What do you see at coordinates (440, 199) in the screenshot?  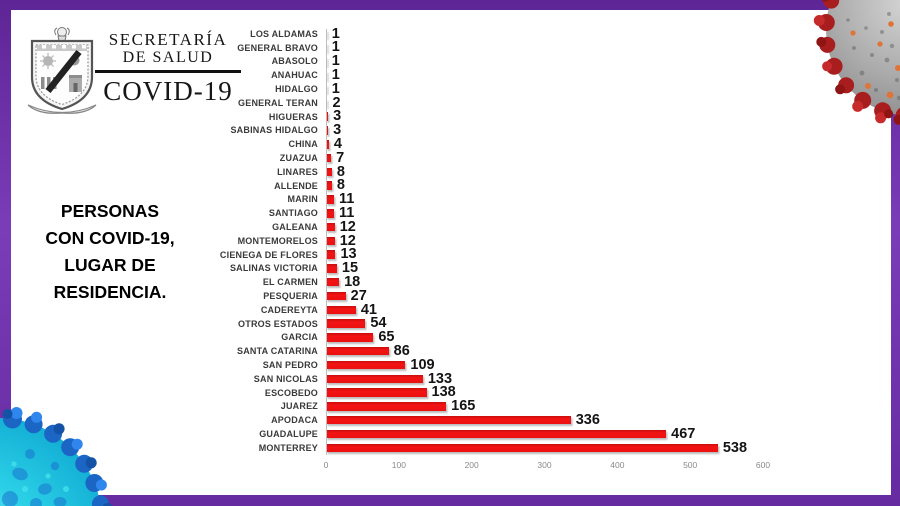 I see `chart-row: MARIN 11` at bounding box center [440, 199].